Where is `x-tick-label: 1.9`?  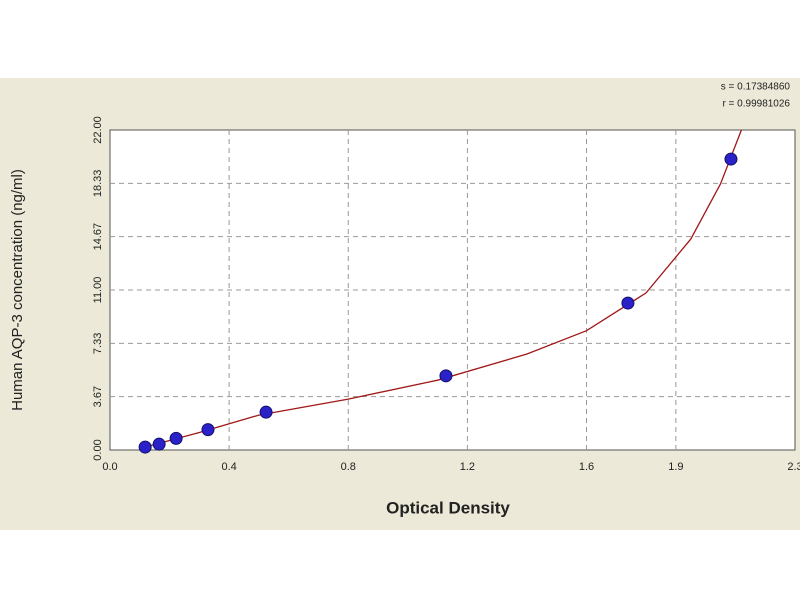 x-tick-label: 1.9 is located at coordinates (675, 467).